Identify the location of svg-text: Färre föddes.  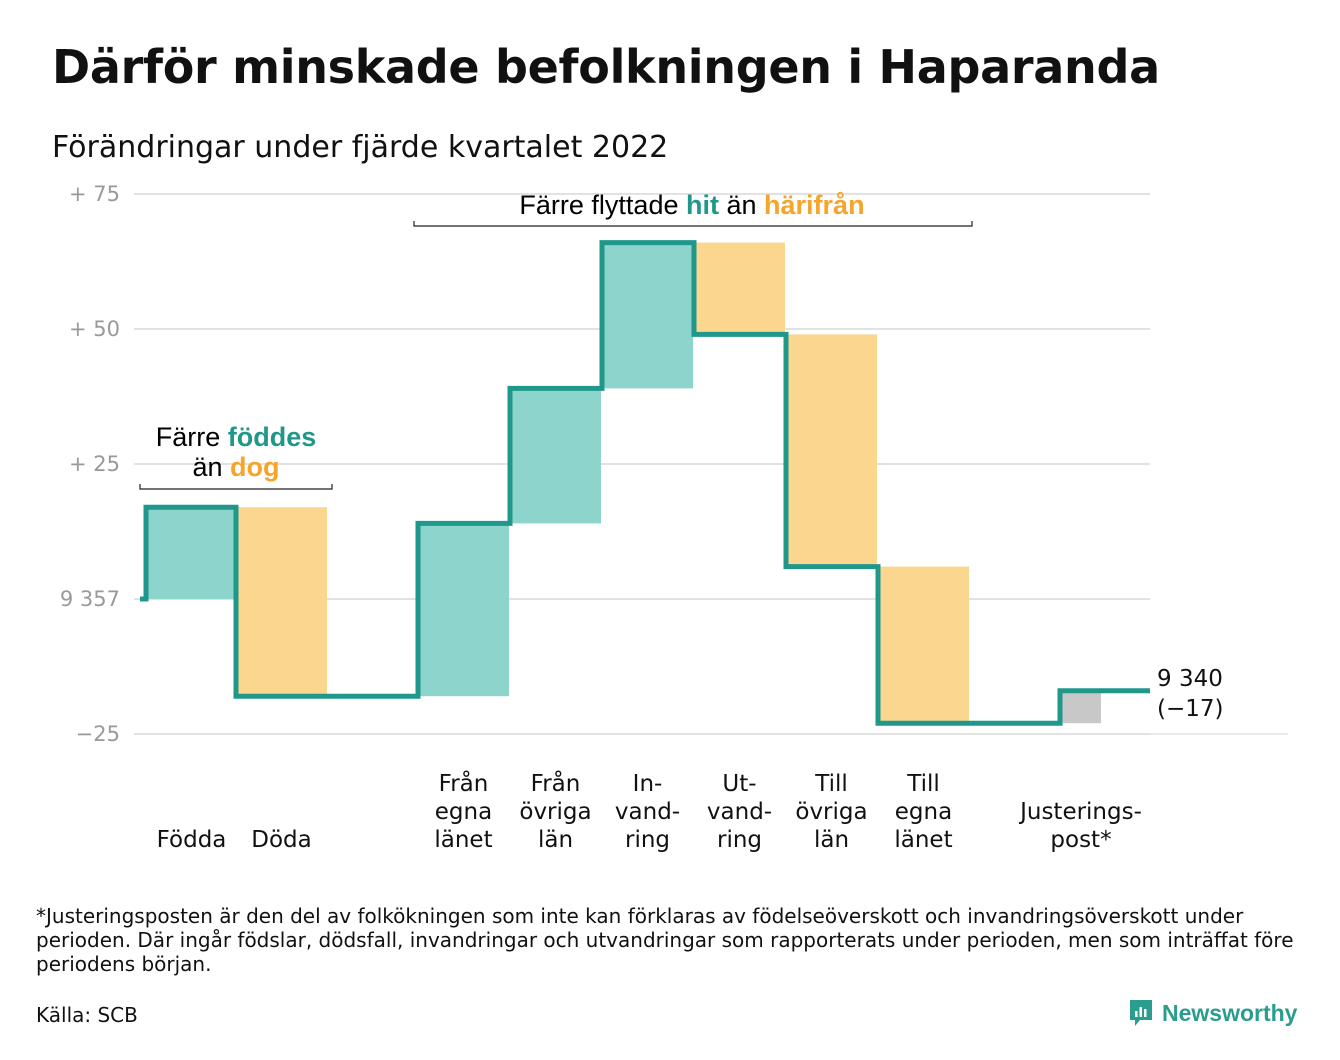
(236, 437).